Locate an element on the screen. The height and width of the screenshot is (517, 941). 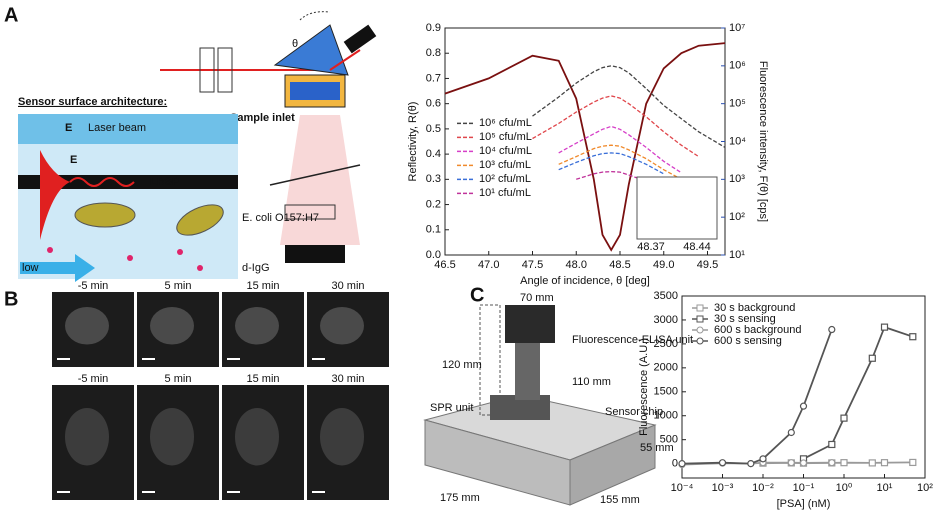
y2-axis-label: Fluorescence intensity, F(θ) [cps] is located at coordinates (763, 141).